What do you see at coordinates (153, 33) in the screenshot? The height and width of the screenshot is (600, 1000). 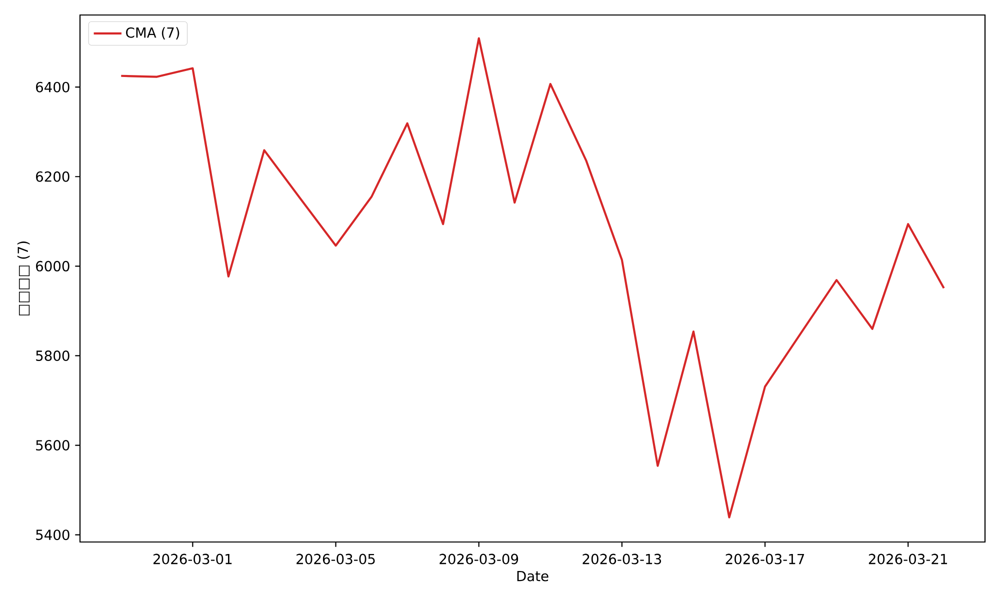 I see `legend-label: CMA (7)` at bounding box center [153, 33].